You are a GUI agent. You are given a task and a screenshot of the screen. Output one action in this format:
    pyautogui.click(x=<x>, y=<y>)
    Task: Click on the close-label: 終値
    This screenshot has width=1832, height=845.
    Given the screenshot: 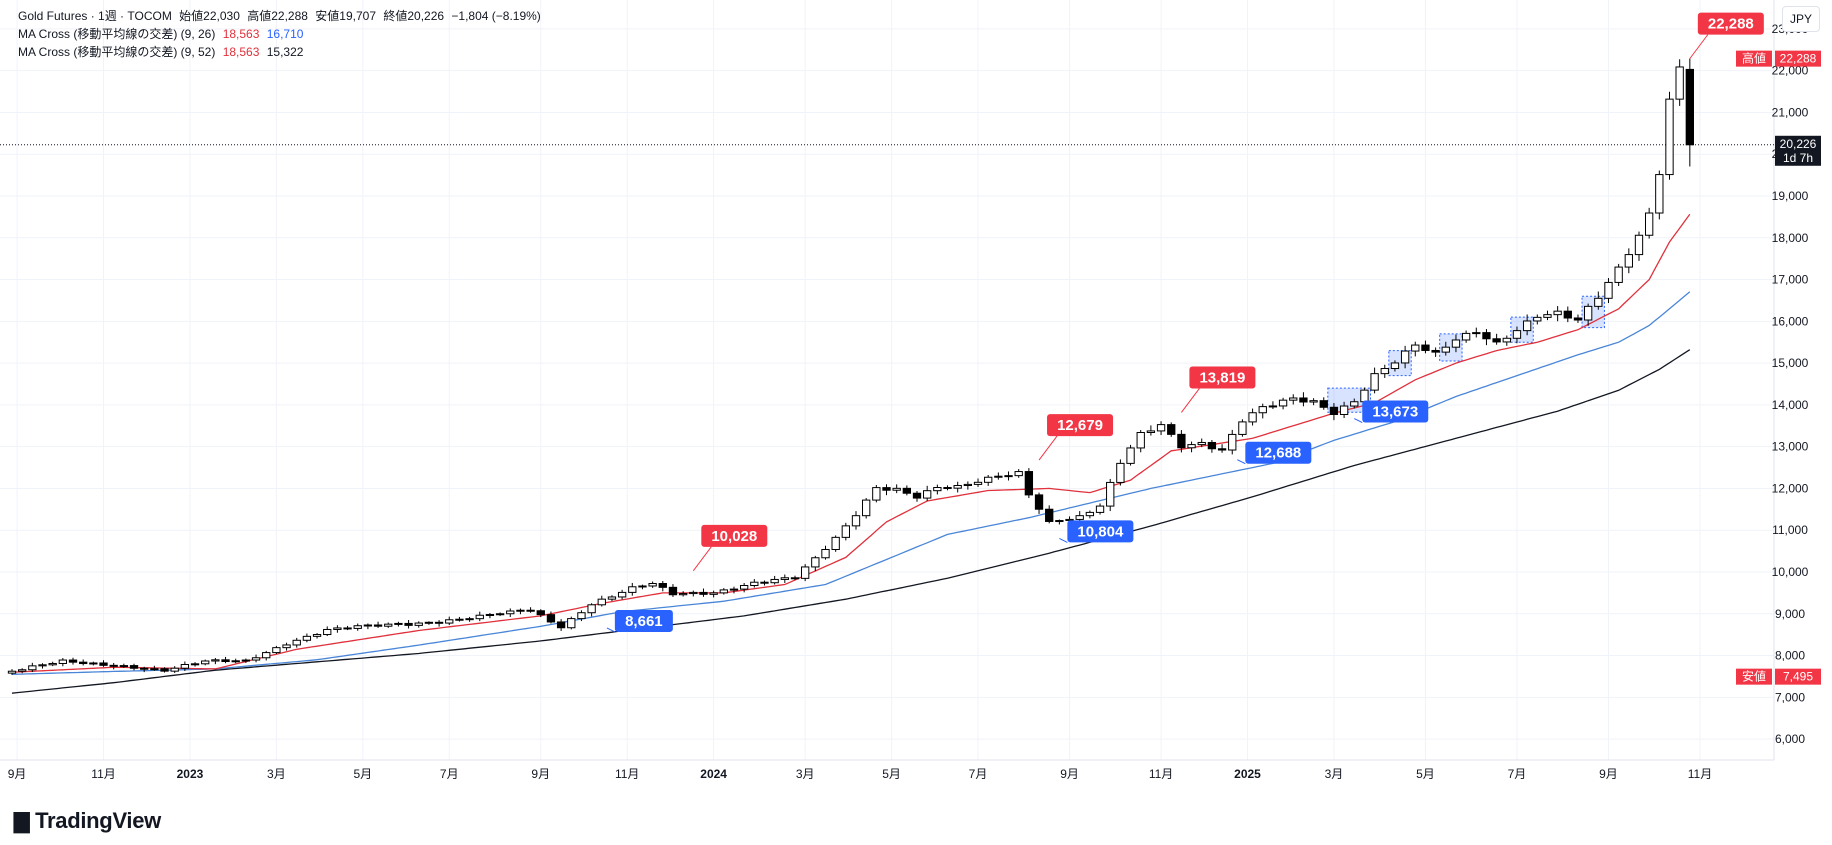 What is the action you would take?
    pyautogui.click(x=395, y=16)
    